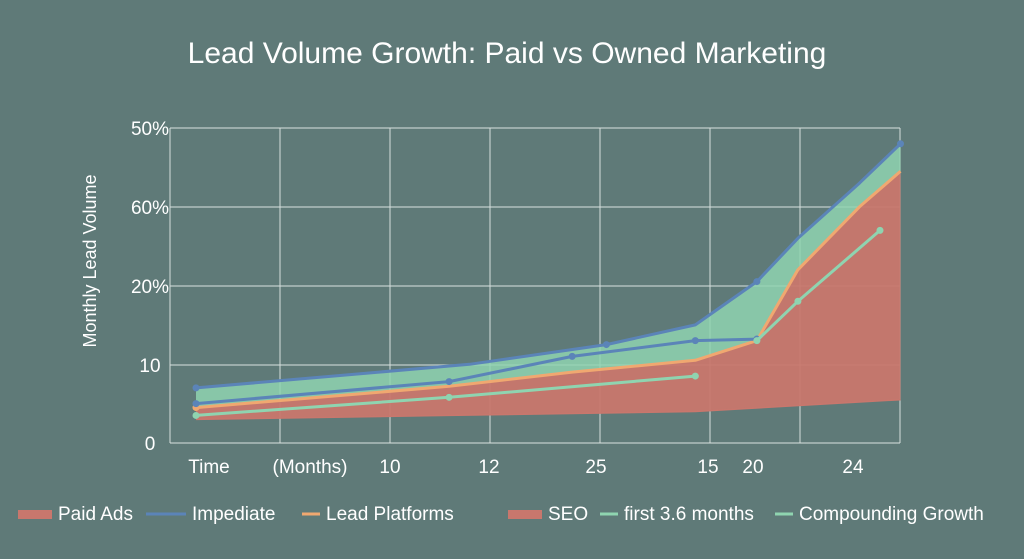  I want to click on y-tick-label-0: 0, so click(150, 444).